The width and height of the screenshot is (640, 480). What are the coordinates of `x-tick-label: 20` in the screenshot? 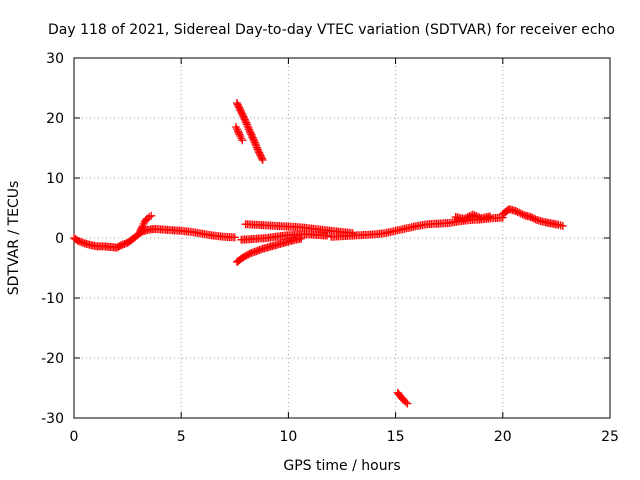 It's located at (503, 437).